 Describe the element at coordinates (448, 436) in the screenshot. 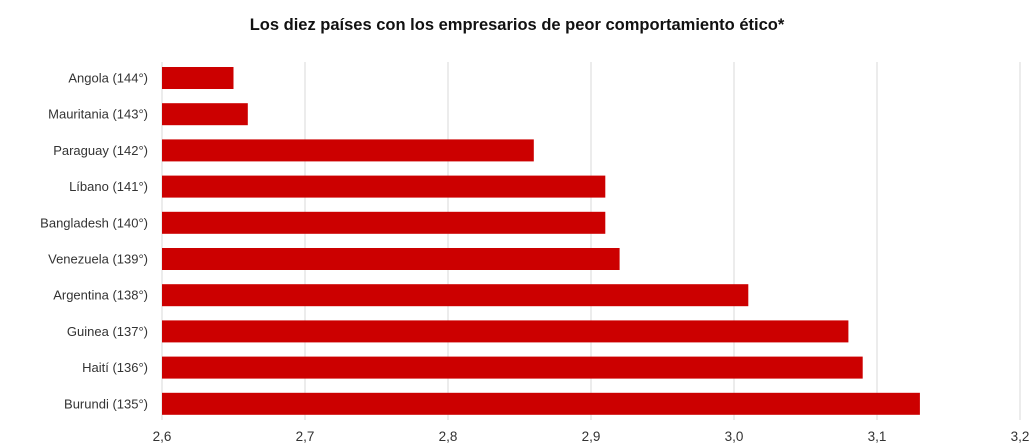

I see `x-tick-label: 2,8` at that location.